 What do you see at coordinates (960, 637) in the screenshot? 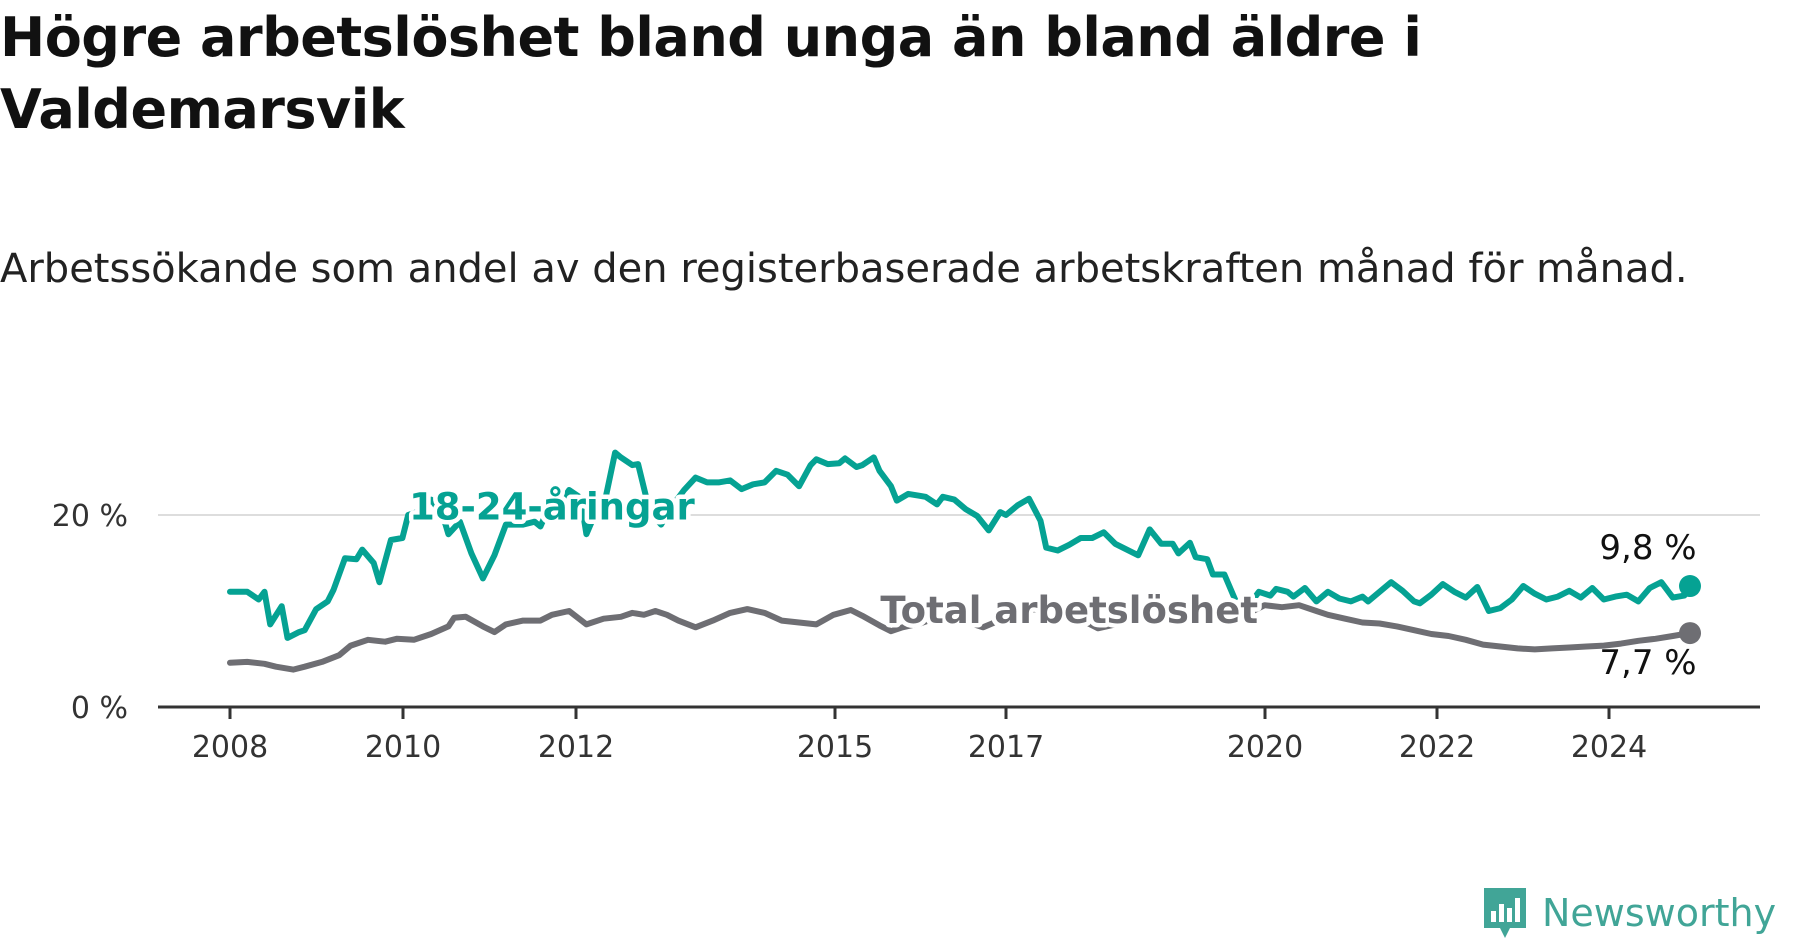
I see `series-line-total` at bounding box center [960, 637].